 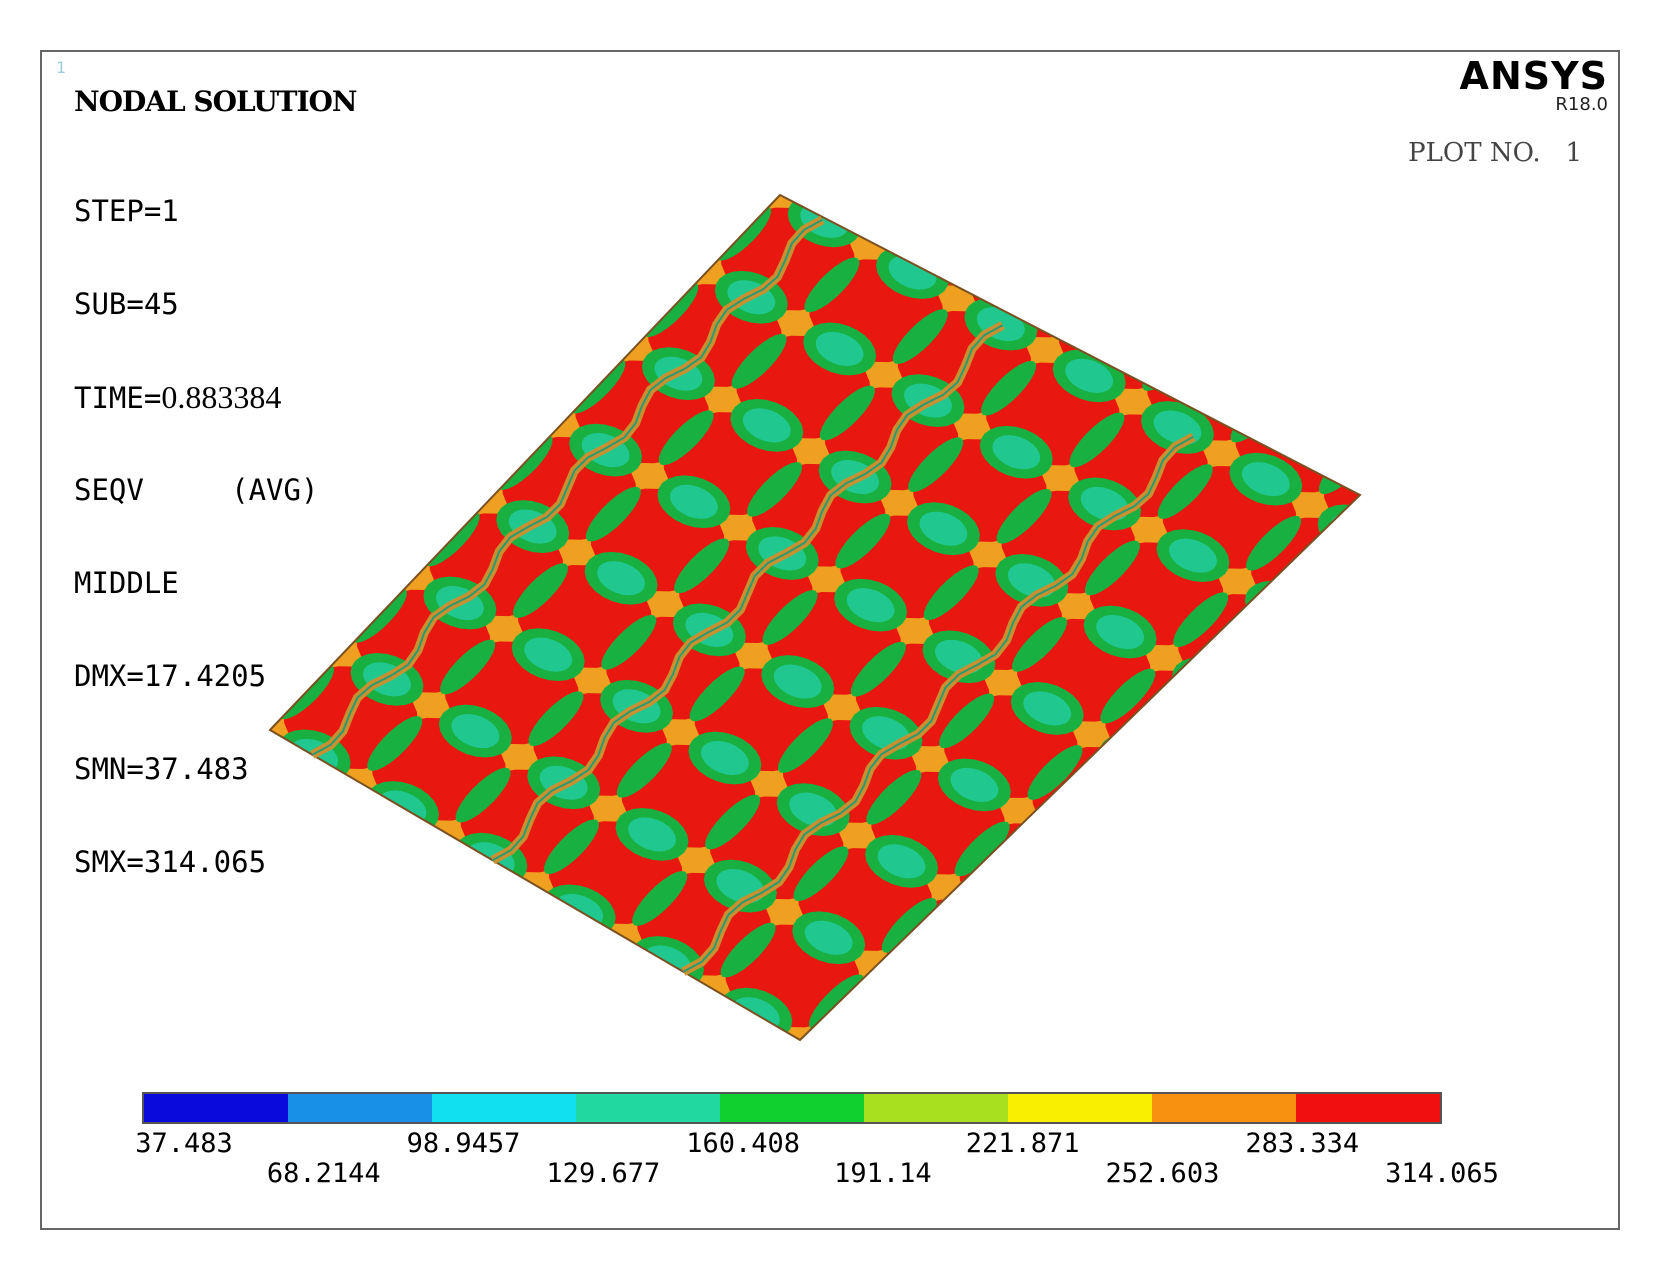 What do you see at coordinates (1162, 1173) in the screenshot?
I see `legend-tick-label: 252.603` at bounding box center [1162, 1173].